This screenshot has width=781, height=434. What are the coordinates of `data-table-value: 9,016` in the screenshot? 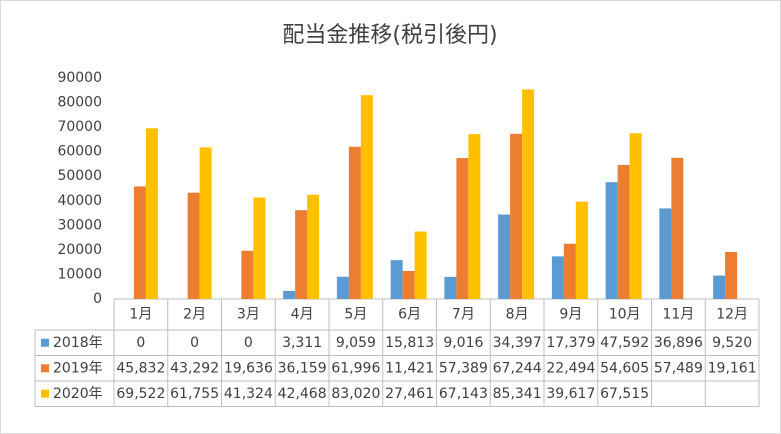 It's located at (463, 343).